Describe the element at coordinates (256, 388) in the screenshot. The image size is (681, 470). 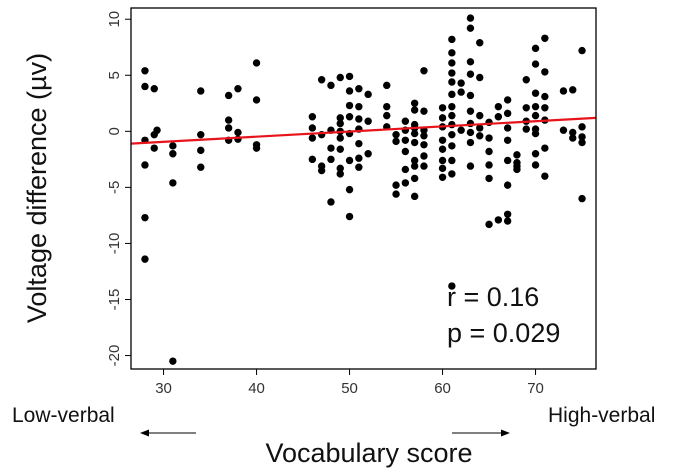
I see `x-tick-label: 40` at that location.